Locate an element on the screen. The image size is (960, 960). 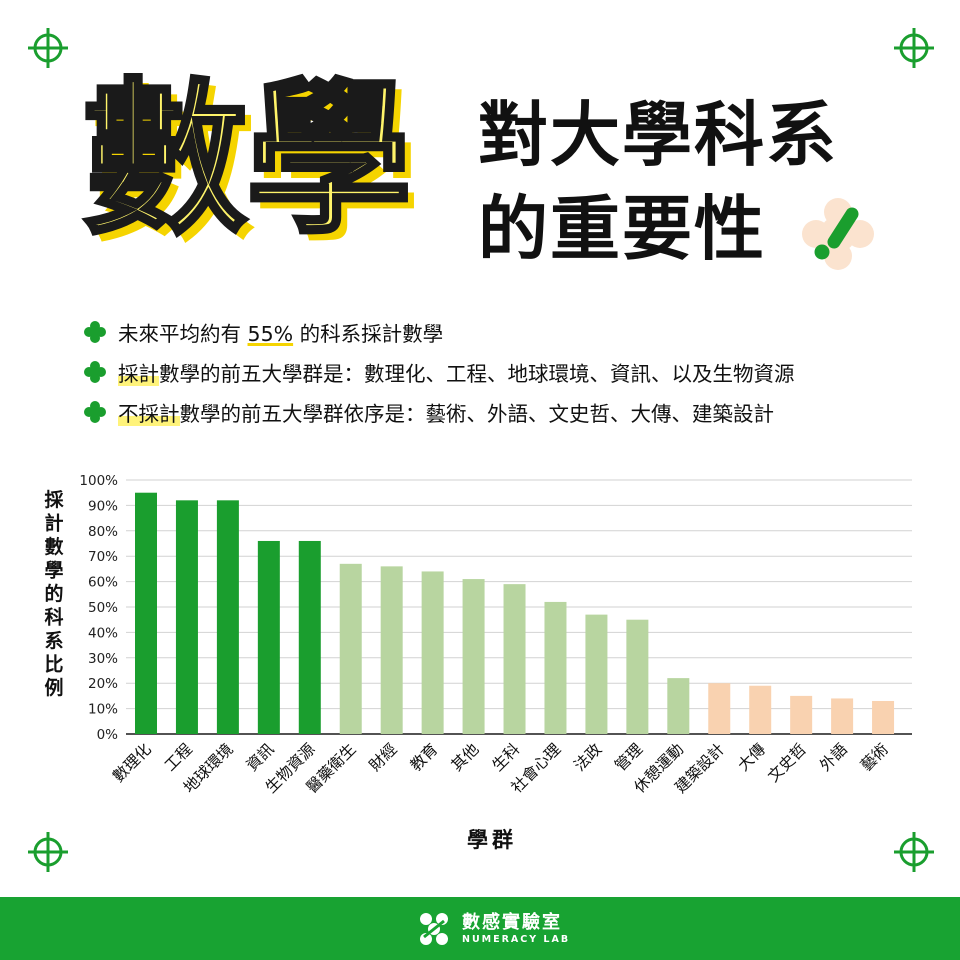
x-tick-label: 其他 is located at coordinates (465, 757).